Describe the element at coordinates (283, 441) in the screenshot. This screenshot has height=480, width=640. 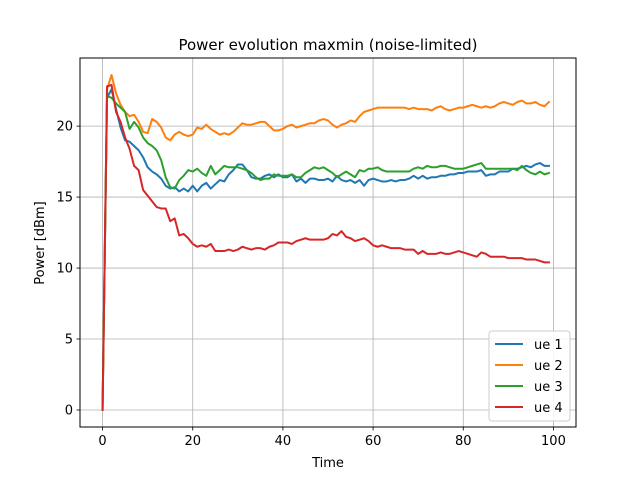
I see `x-tick-label: 40` at that location.